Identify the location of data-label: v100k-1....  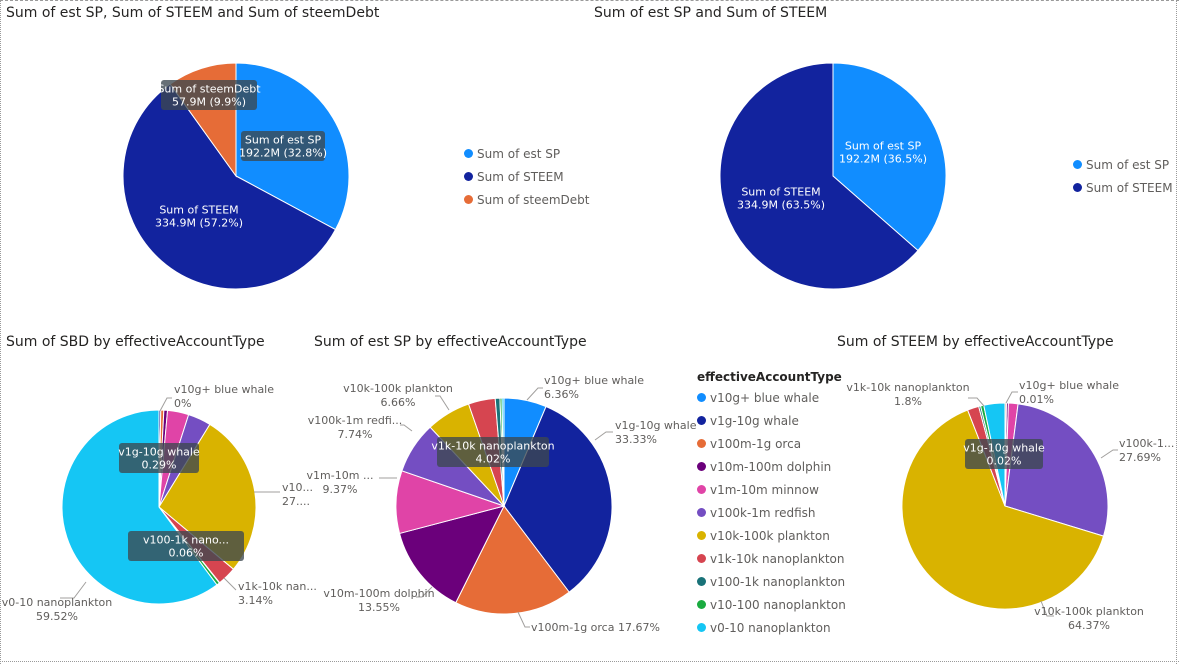
(1146, 443).